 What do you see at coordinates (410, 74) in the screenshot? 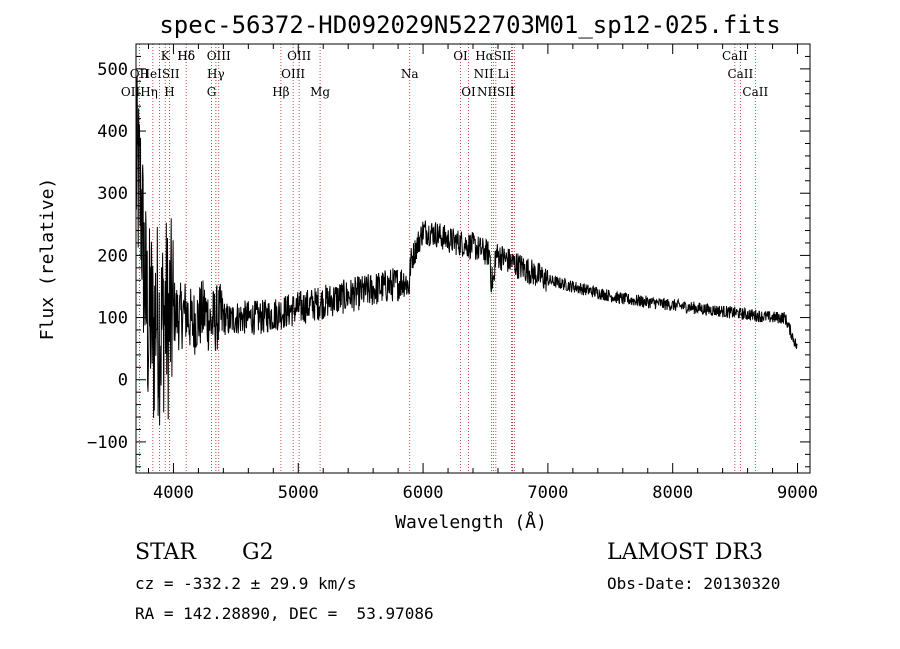
I see `spectral-line-label: Na` at bounding box center [410, 74].